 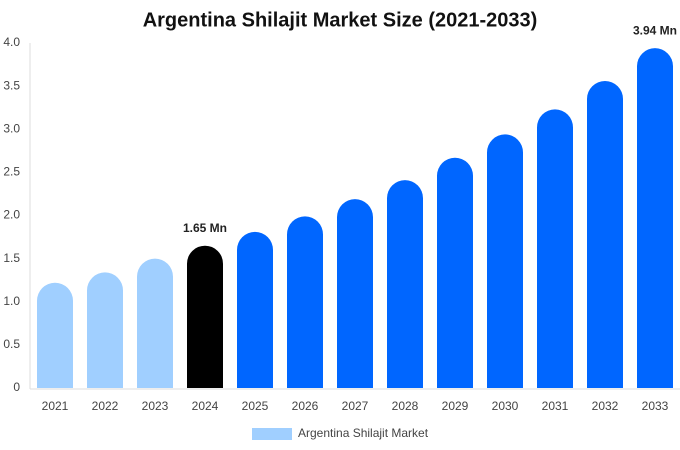 What do you see at coordinates (205, 406) in the screenshot?
I see `x-tick-label: 2024` at bounding box center [205, 406].